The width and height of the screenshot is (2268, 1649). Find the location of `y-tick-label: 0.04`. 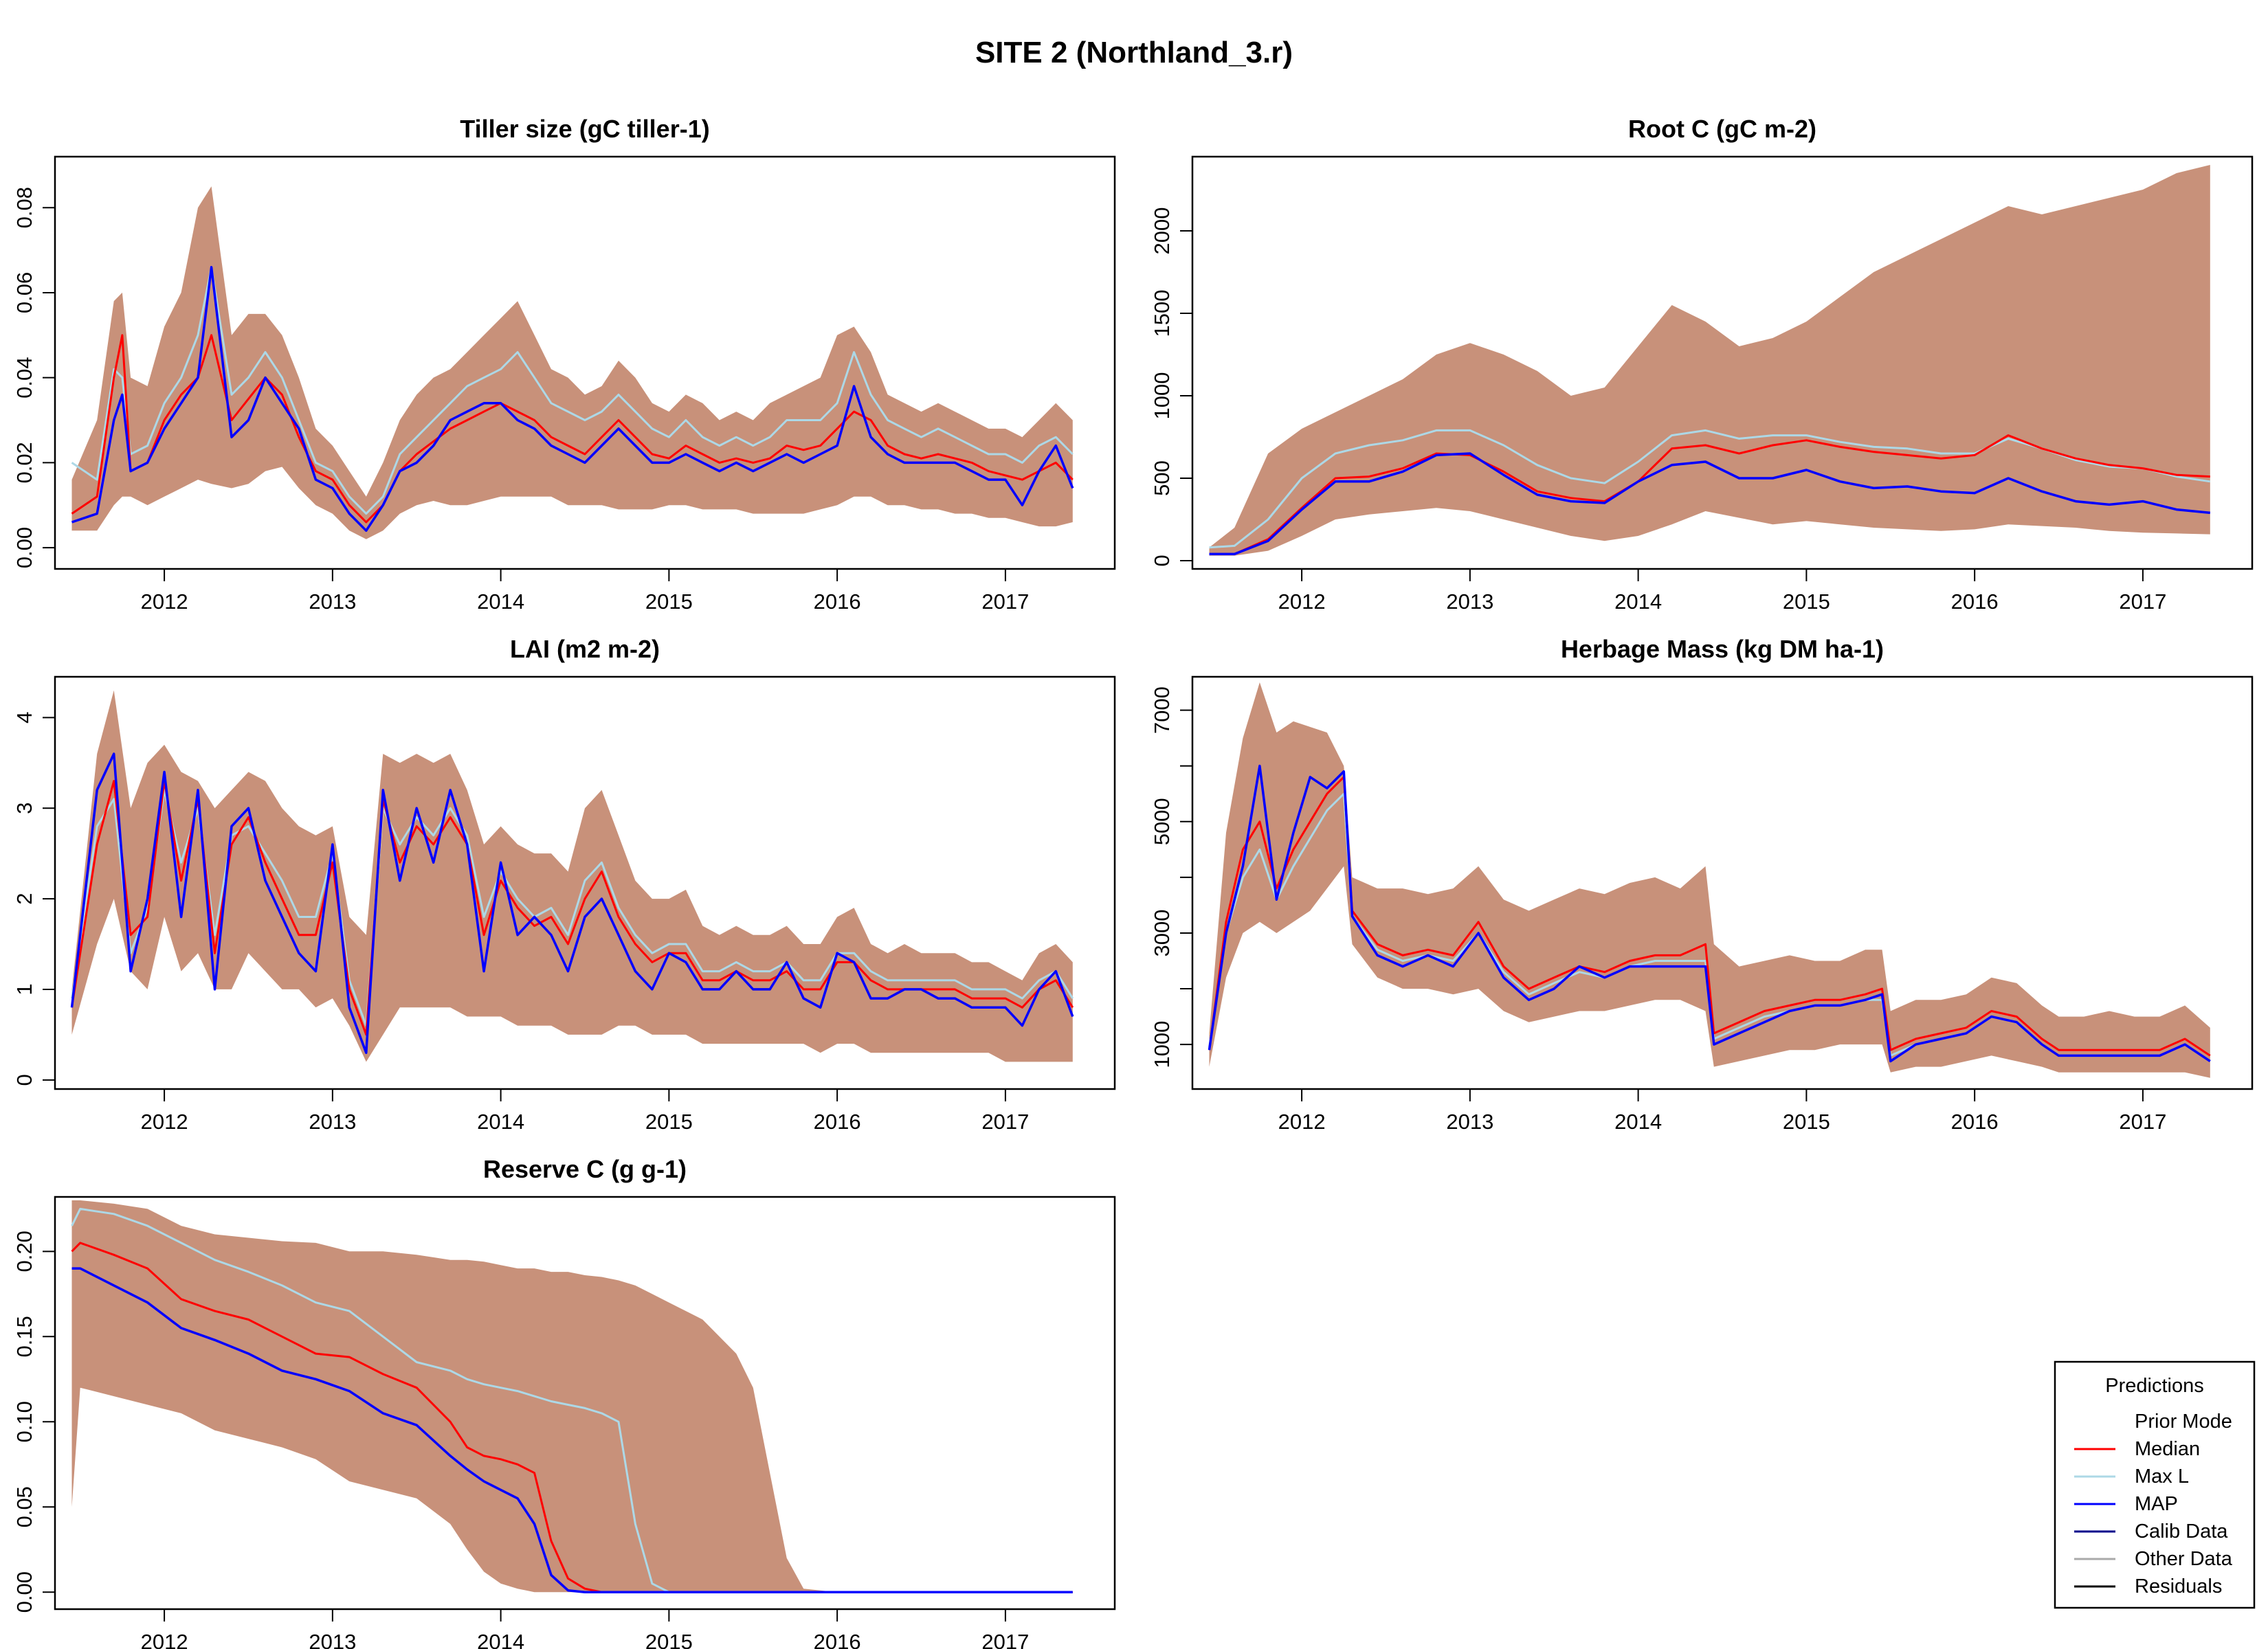

y-tick-label: 0.04 is located at coordinates (24, 377).